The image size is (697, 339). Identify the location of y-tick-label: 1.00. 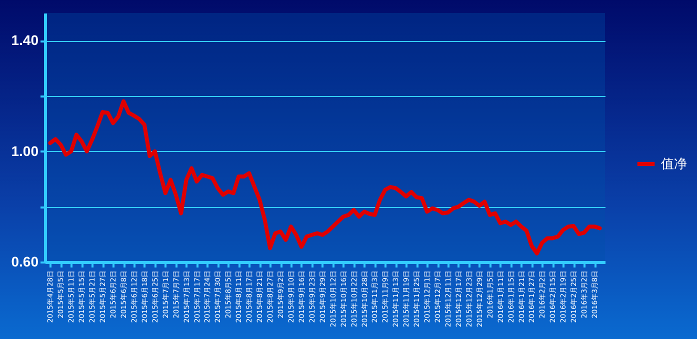
(25, 150).